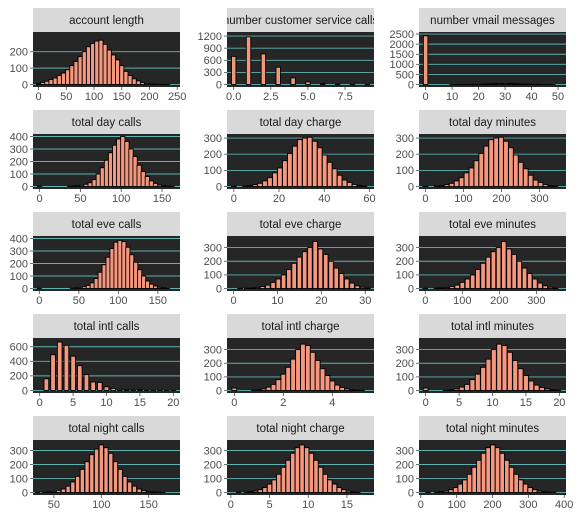 Image resolution: width=580 pixels, height=518 pixels. Describe the element at coordinates (107, 123) in the screenshot. I see `facet-title: total day calls` at that location.